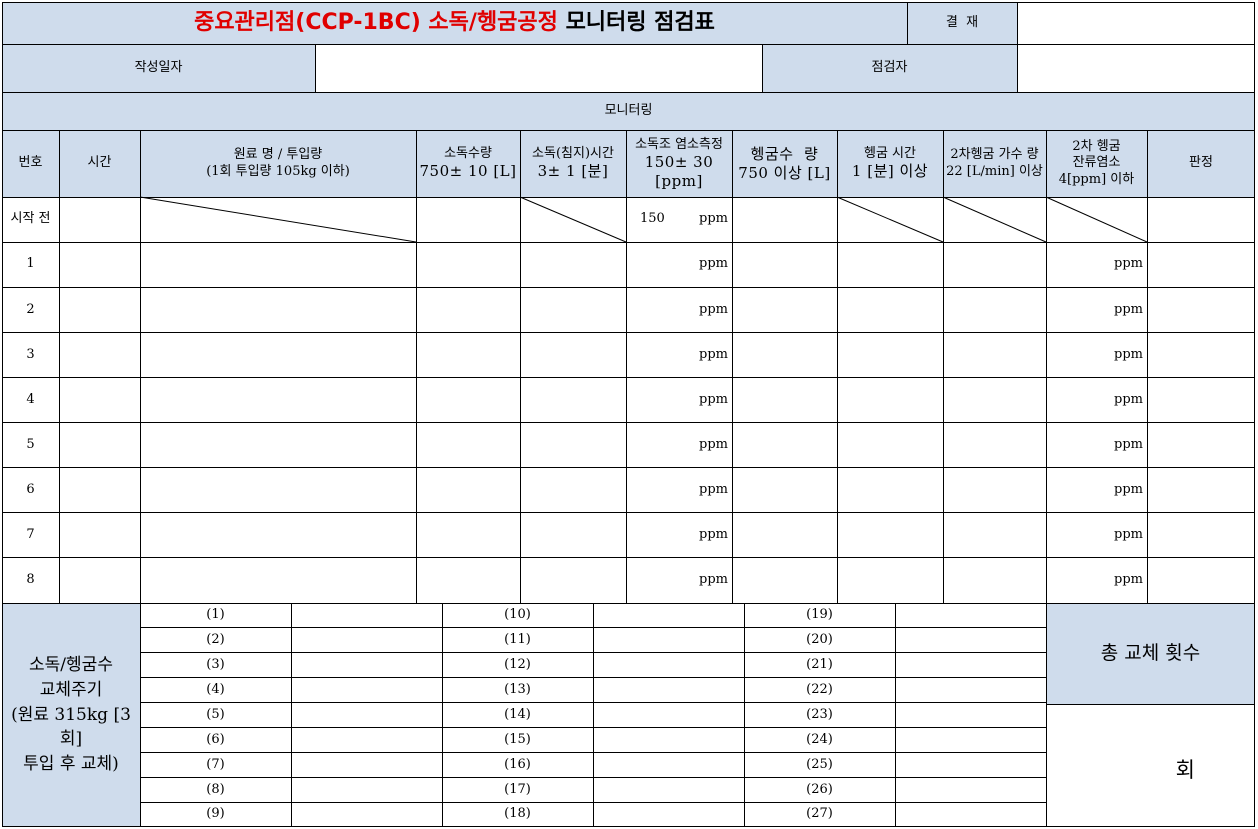 The width and height of the screenshot is (1258, 829). What do you see at coordinates (679, 219) in the screenshot?
I see `start-row-chlorine-value: 150 ppm` at bounding box center [679, 219].